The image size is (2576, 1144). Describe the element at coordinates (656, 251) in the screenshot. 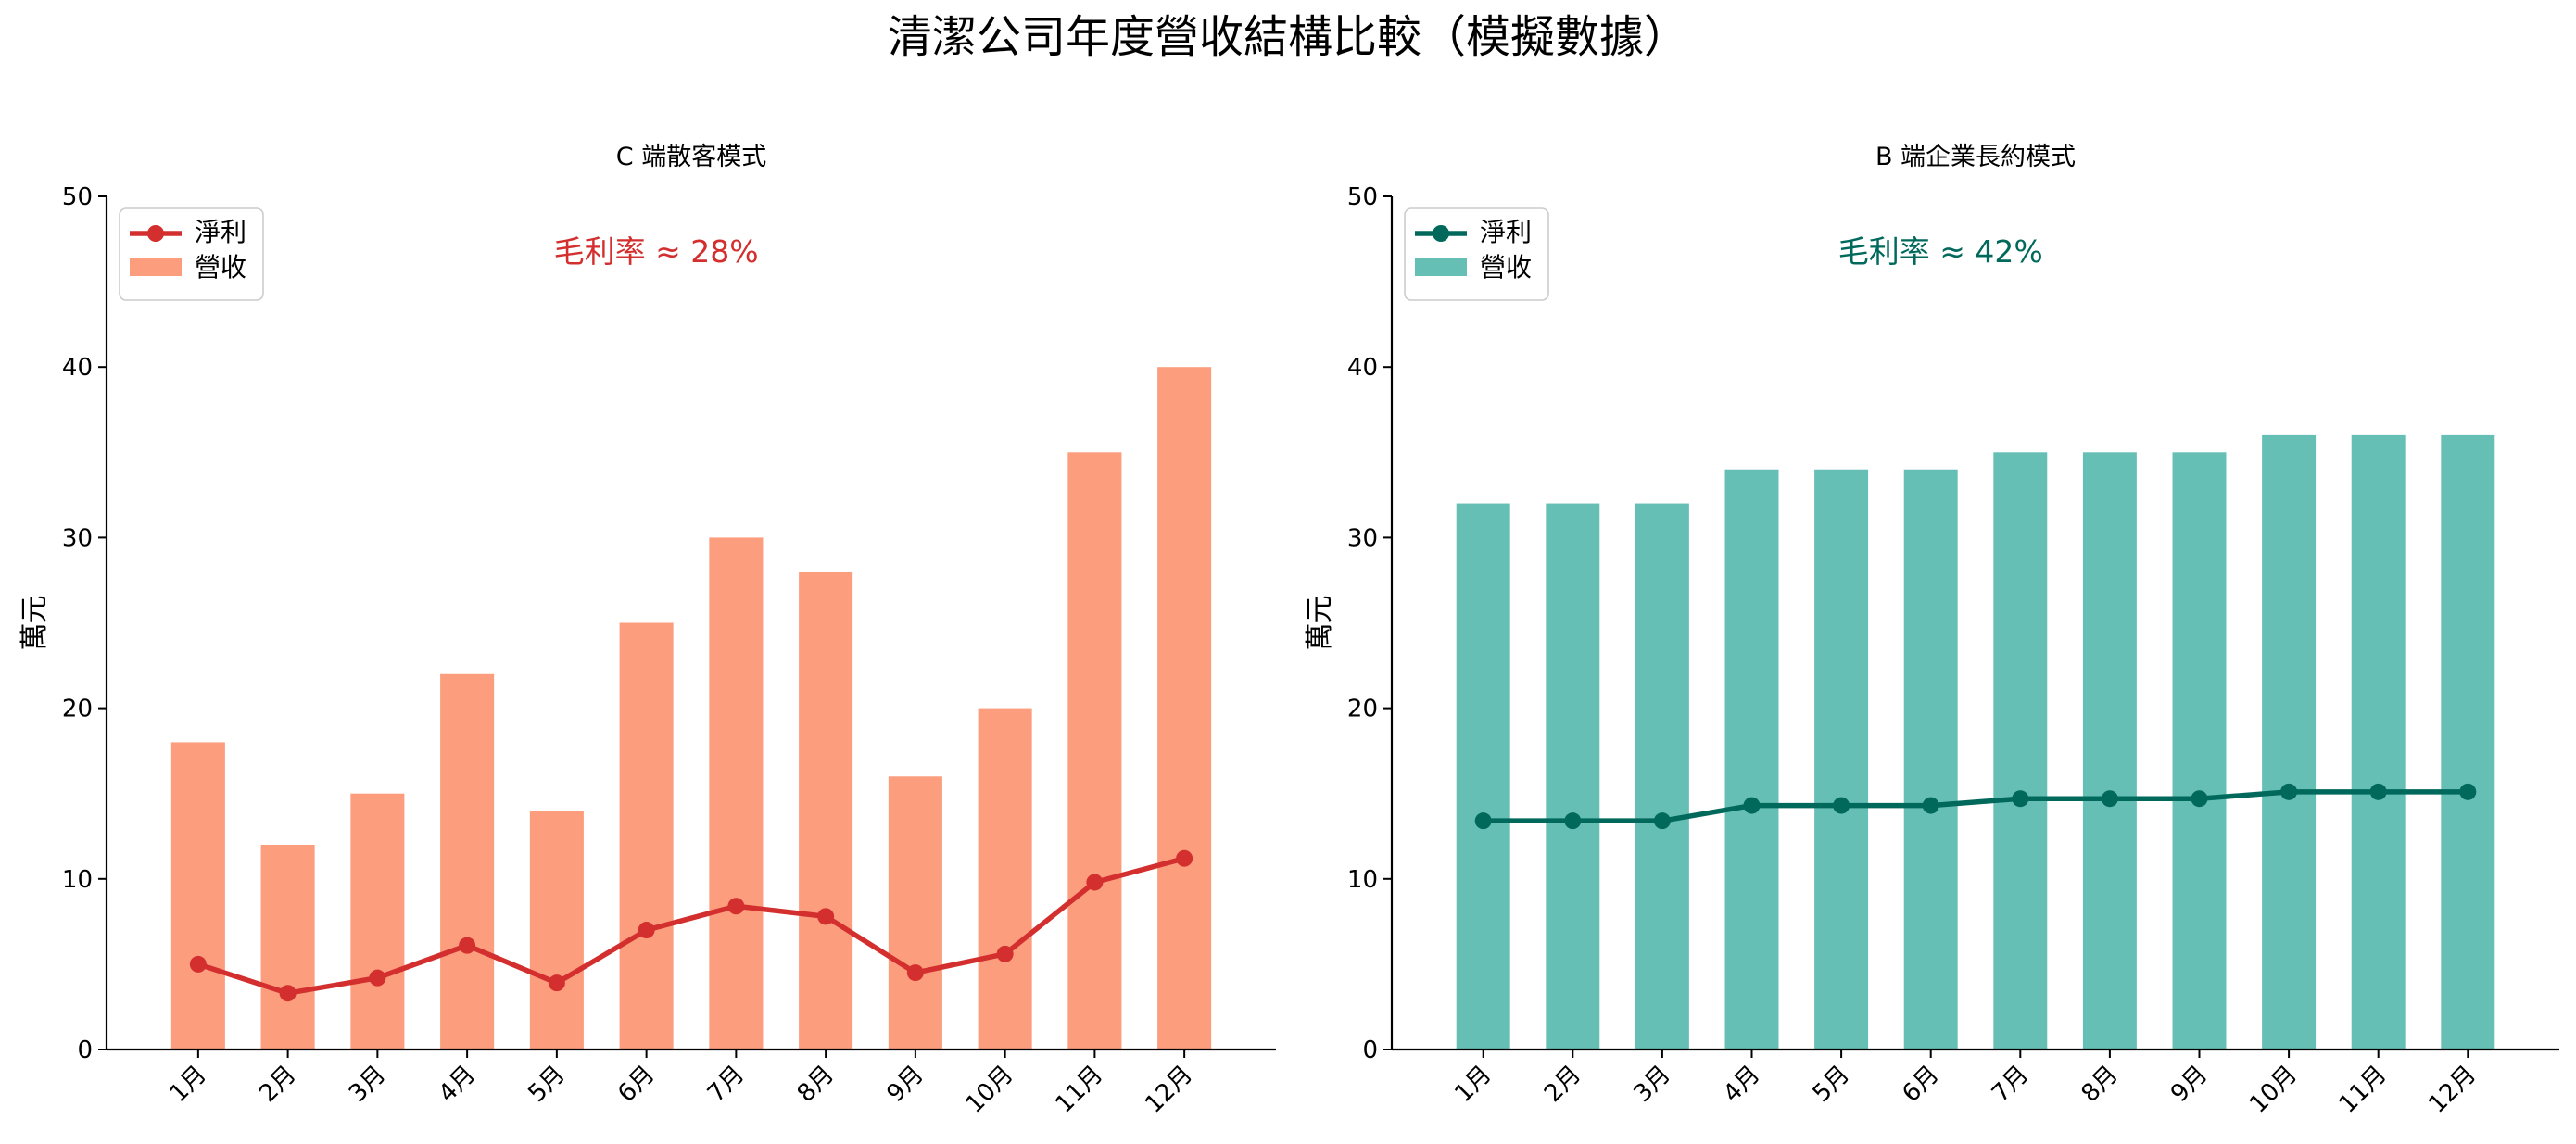

I see `margin-annotation-1: 毛利率 ≈ 28%` at that location.